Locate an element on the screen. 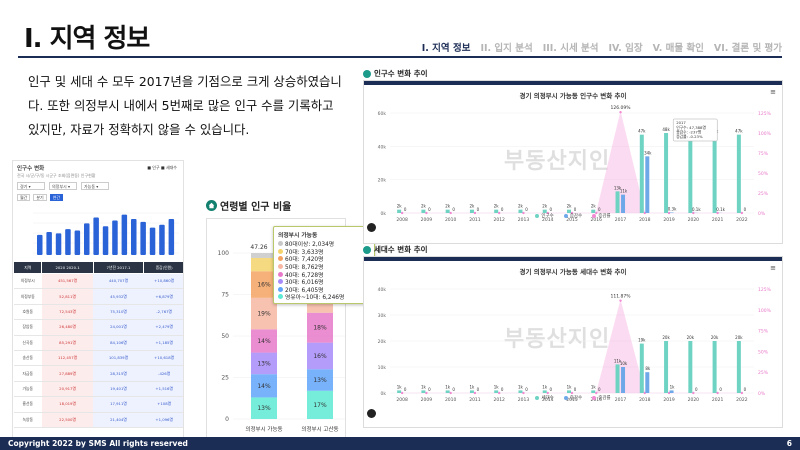  mini-tabs: 월간 분기 연간 is located at coordinates (98, 197).